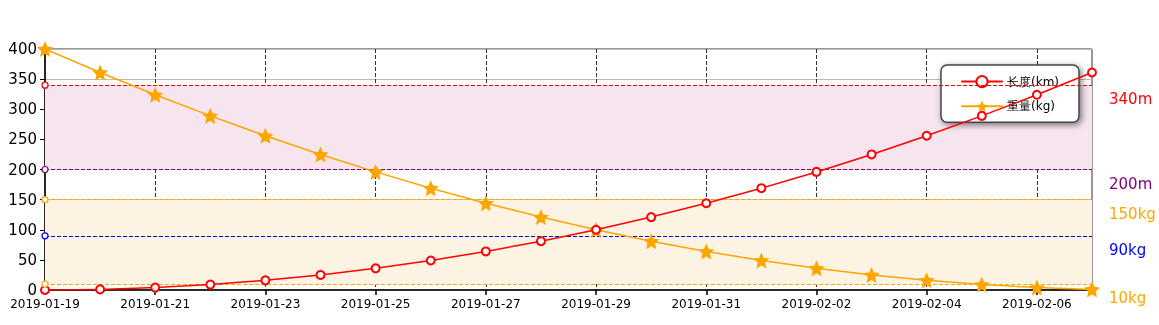 This screenshot has height=325, width=1159. Describe the element at coordinates (155, 304) in the screenshot. I see `x-tick-label: 2019-01-21` at that location.